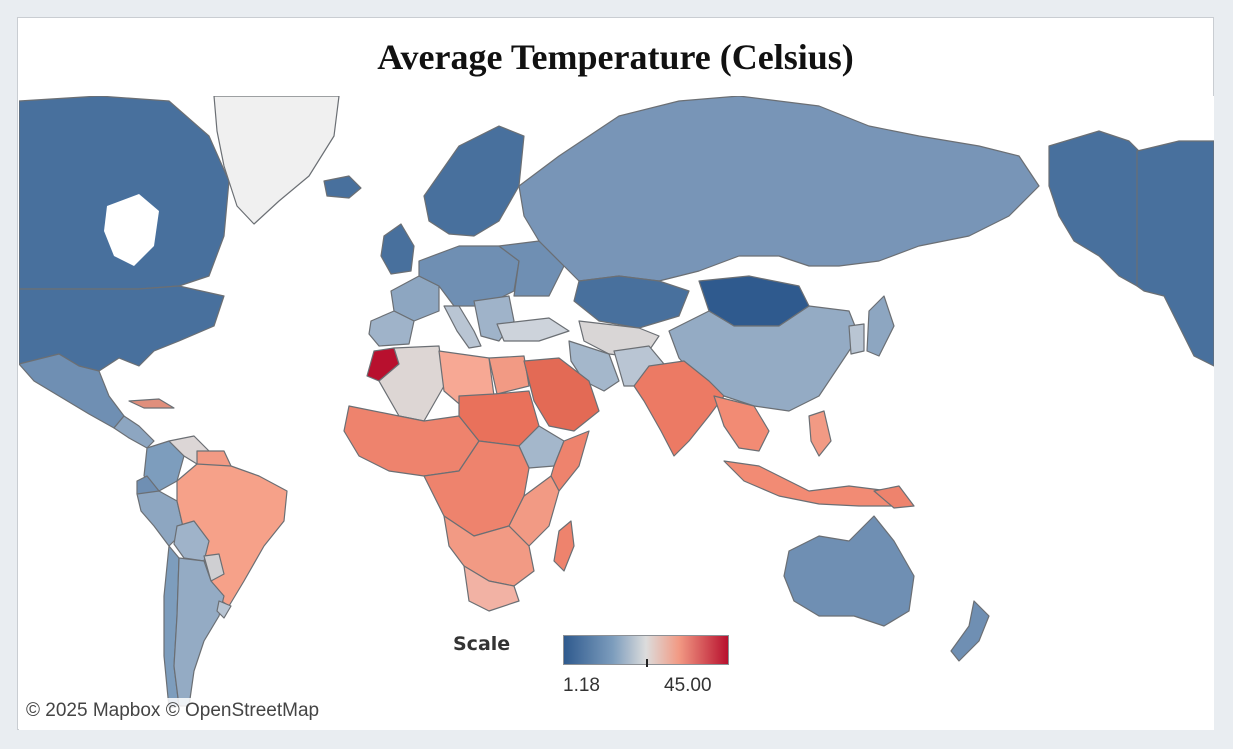  What do you see at coordinates (342, 187) in the screenshot?
I see `country-iceland` at bounding box center [342, 187].